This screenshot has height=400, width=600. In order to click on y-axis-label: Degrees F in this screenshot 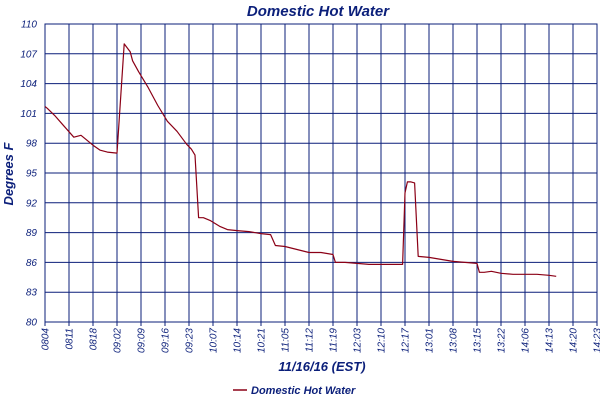, I will do `click(8, 174)`.